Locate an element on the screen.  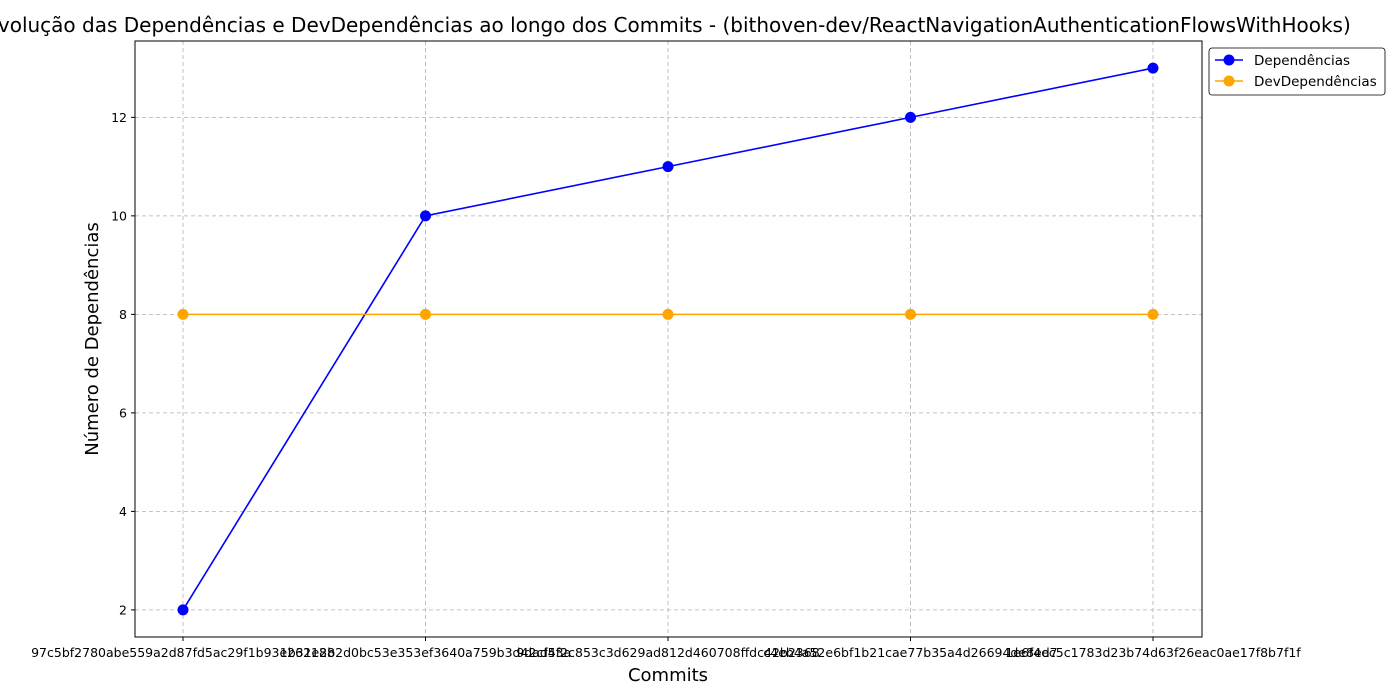
x-tick-label: 1e6f4ec5c1783d23b74d63f26eac0ae17f8b7f1f is located at coordinates (1153, 652).